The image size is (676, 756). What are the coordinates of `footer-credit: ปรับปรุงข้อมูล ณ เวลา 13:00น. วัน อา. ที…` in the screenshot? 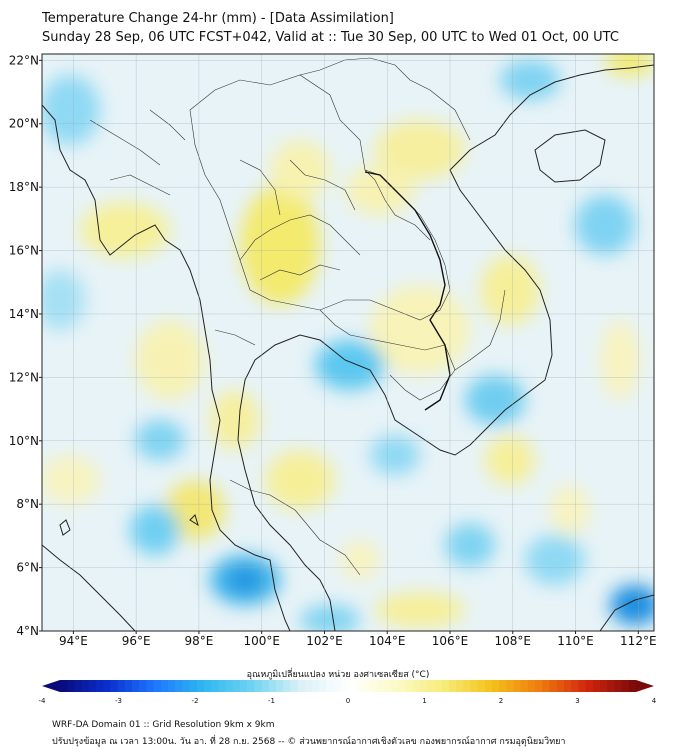 It's located at (309, 742).